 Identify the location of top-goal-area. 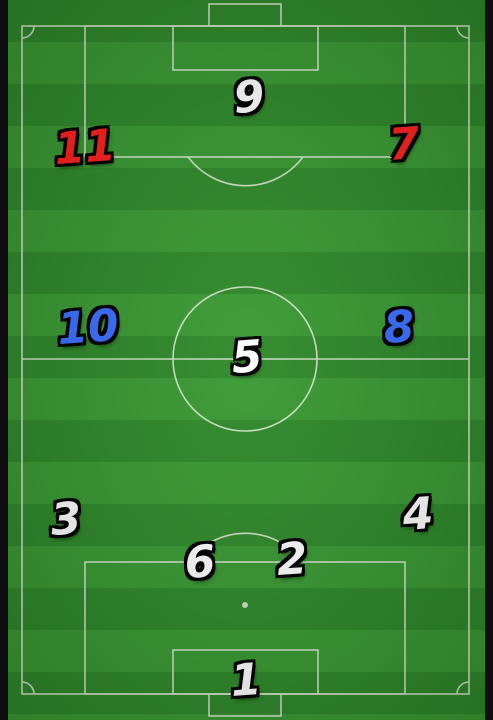
(245, 48).